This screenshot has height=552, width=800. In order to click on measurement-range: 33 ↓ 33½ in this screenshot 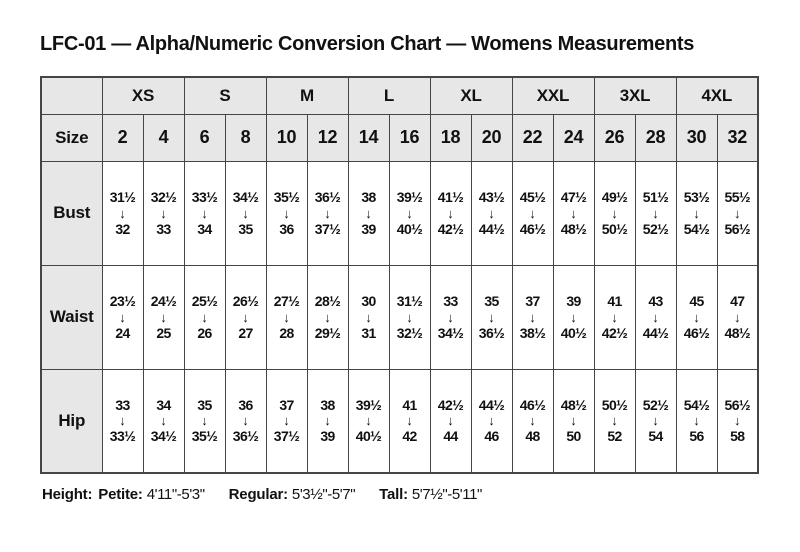, I will do `click(123, 420)`.